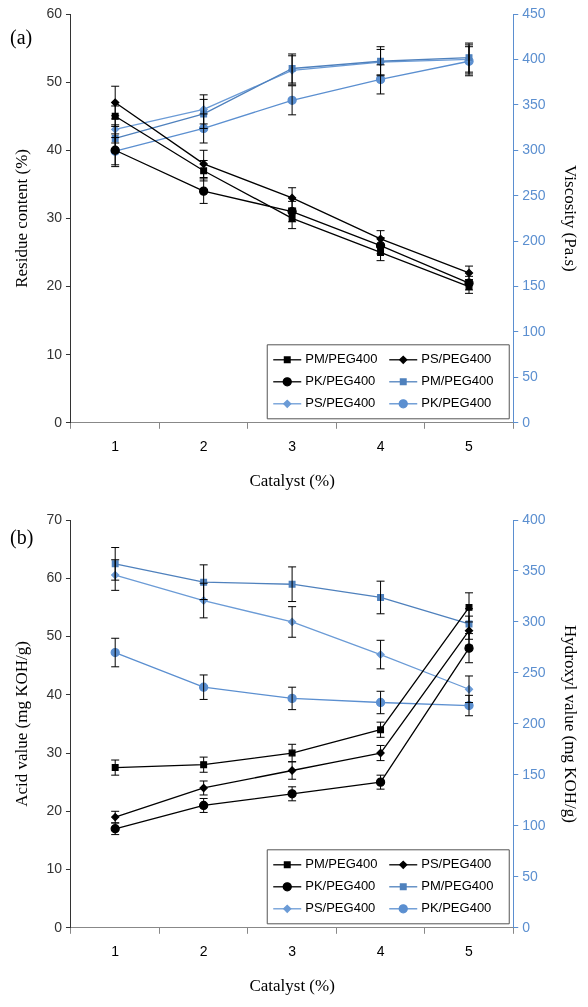  What do you see at coordinates (571, 218) in the screenshot?
I see `y2-axis-title: Viscosity (Pa.s)` at bounding box center [571, 218].